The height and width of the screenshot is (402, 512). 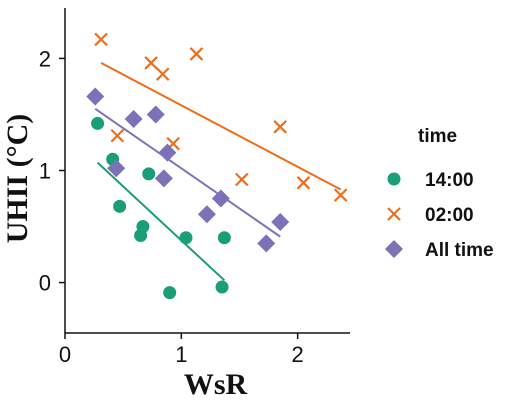 What do you see at coordinates (437, 136) in the screenshot?
I see `legend-title: time` at bounding box center [437, 136].